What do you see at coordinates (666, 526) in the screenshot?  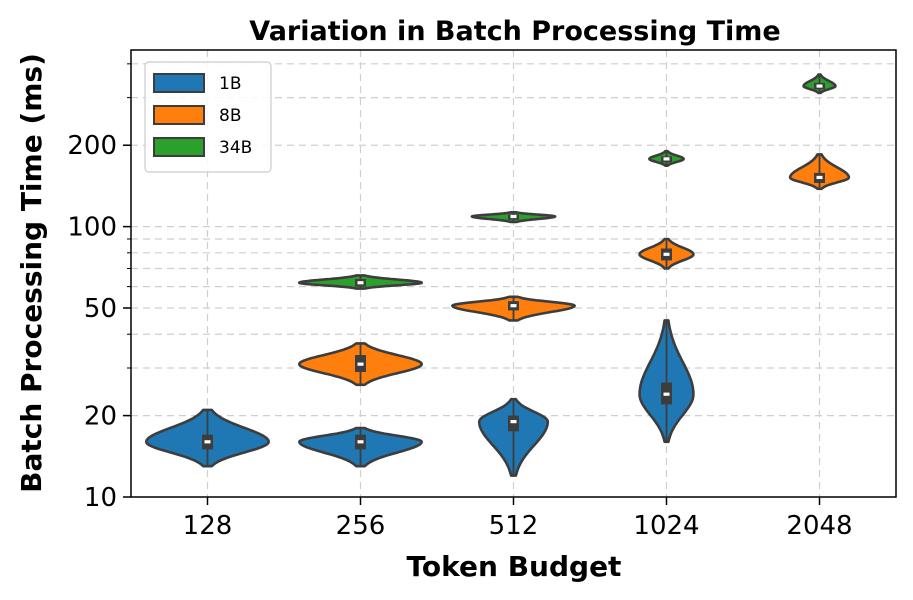 I see `x-tick-label: 1024` at bounding box center [666, 526].